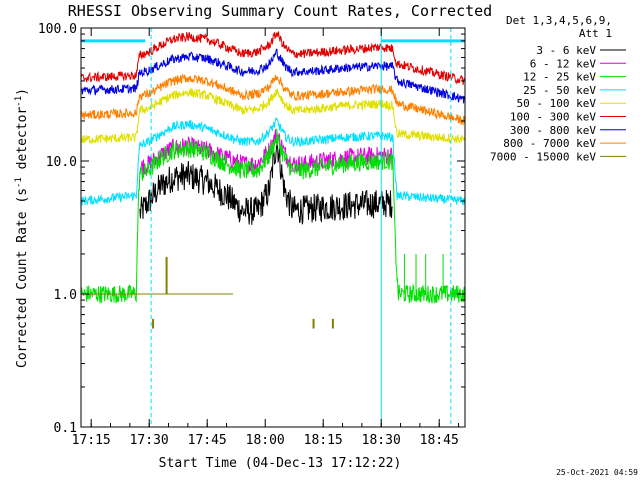  Describe the element at coordinates (91, 440) in the screenshot. I see `x-tick-label: 17:15` at that location.